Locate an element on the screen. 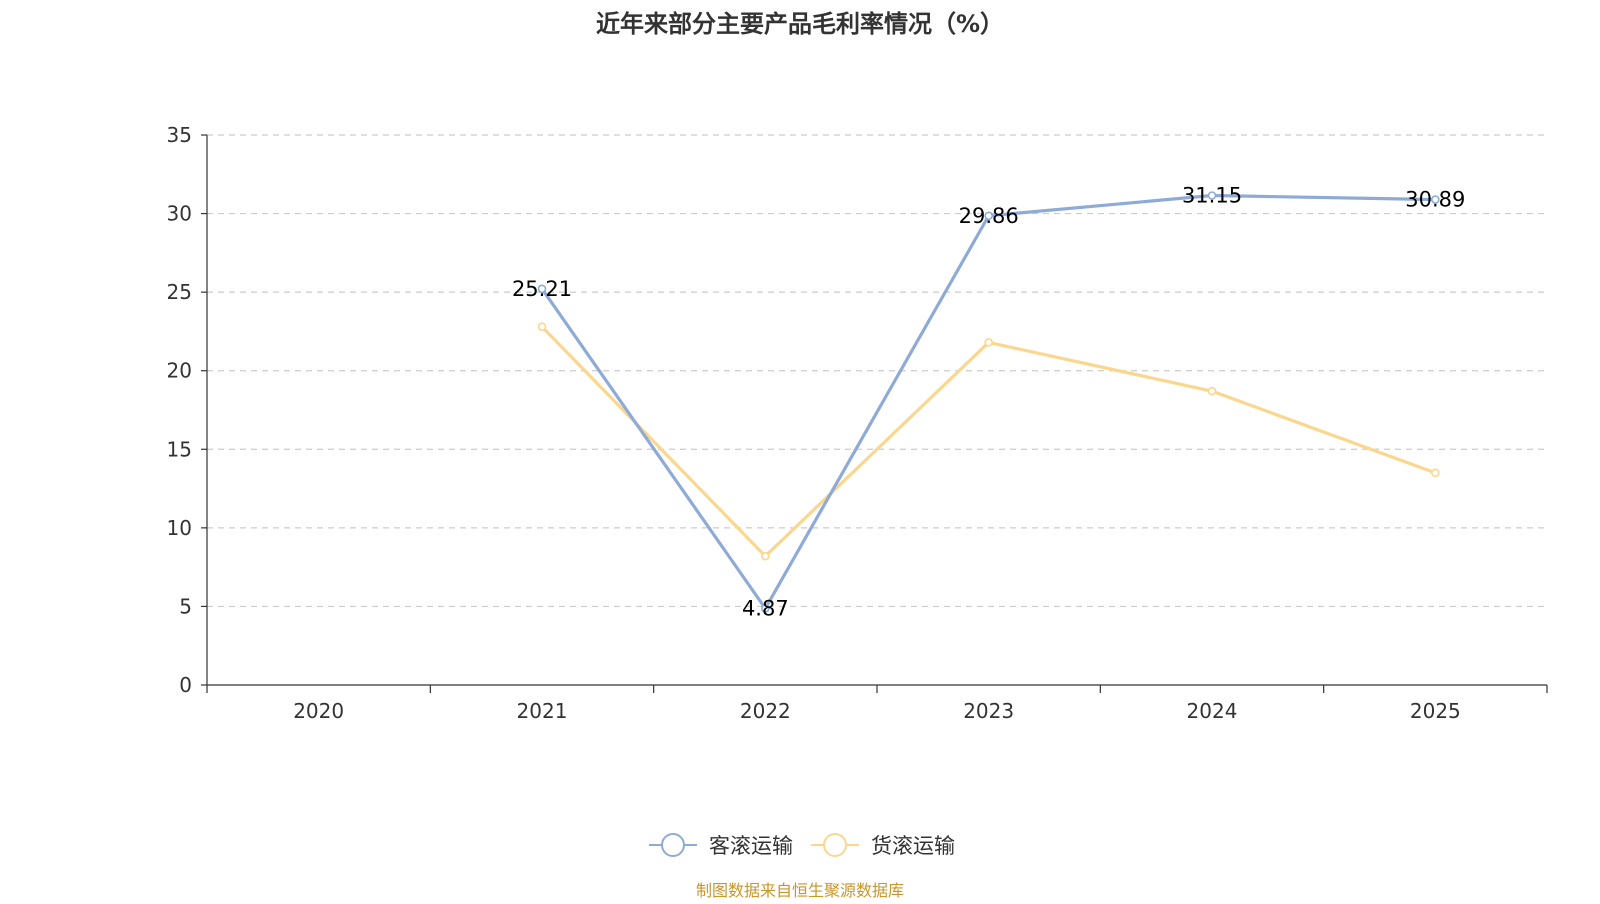  data-label: 31.15 is located at coordinates (1212, 196).